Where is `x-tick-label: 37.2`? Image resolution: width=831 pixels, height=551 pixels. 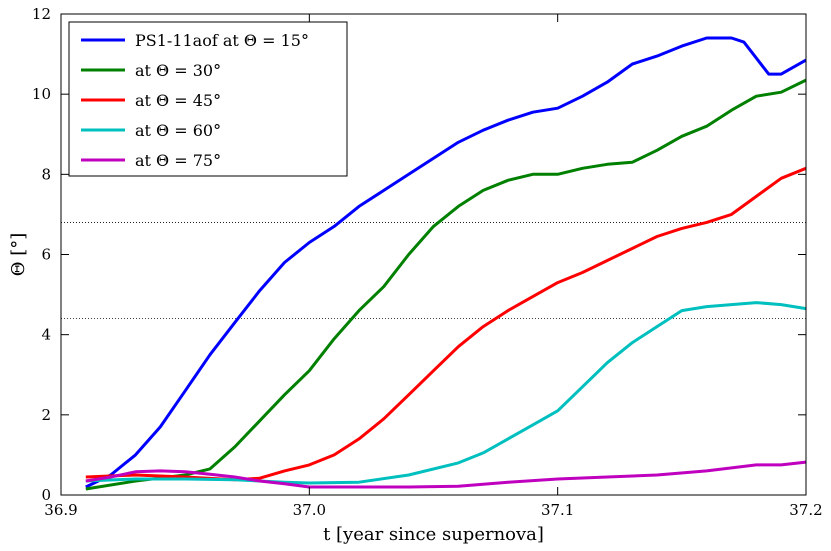 x-tick-label: 37.2 is located at coordinates (805, 510).